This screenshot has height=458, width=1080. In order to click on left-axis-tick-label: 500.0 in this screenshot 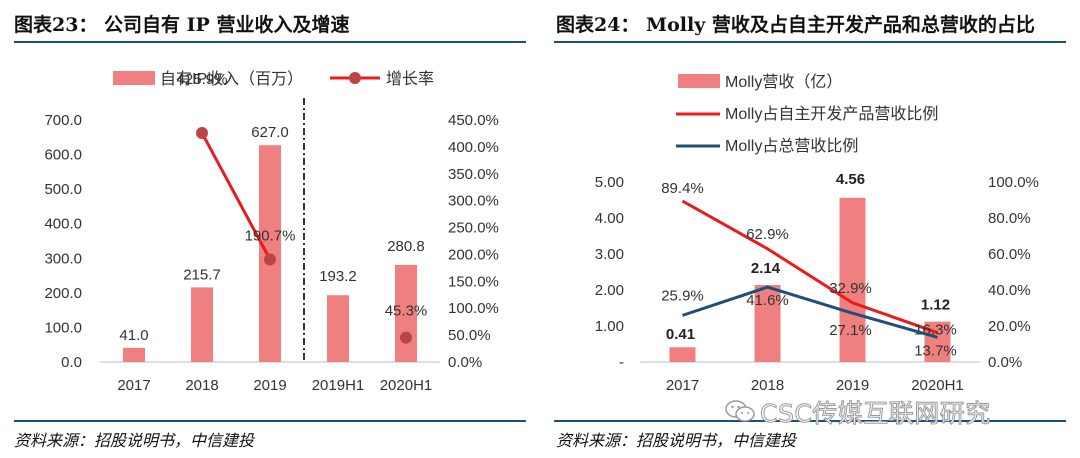, I will do `click(63, 189)`.